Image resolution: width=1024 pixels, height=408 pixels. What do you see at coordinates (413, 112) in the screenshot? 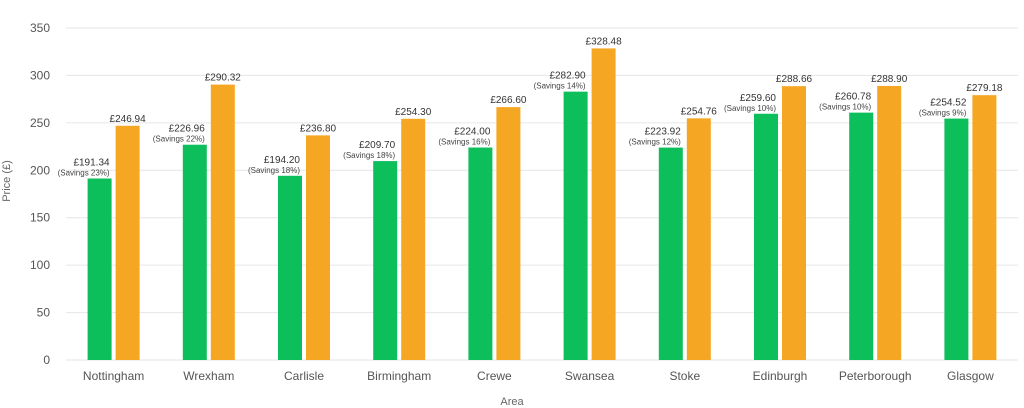
I see `bar-value-label: £254.30` at bounding box center [413, 112].